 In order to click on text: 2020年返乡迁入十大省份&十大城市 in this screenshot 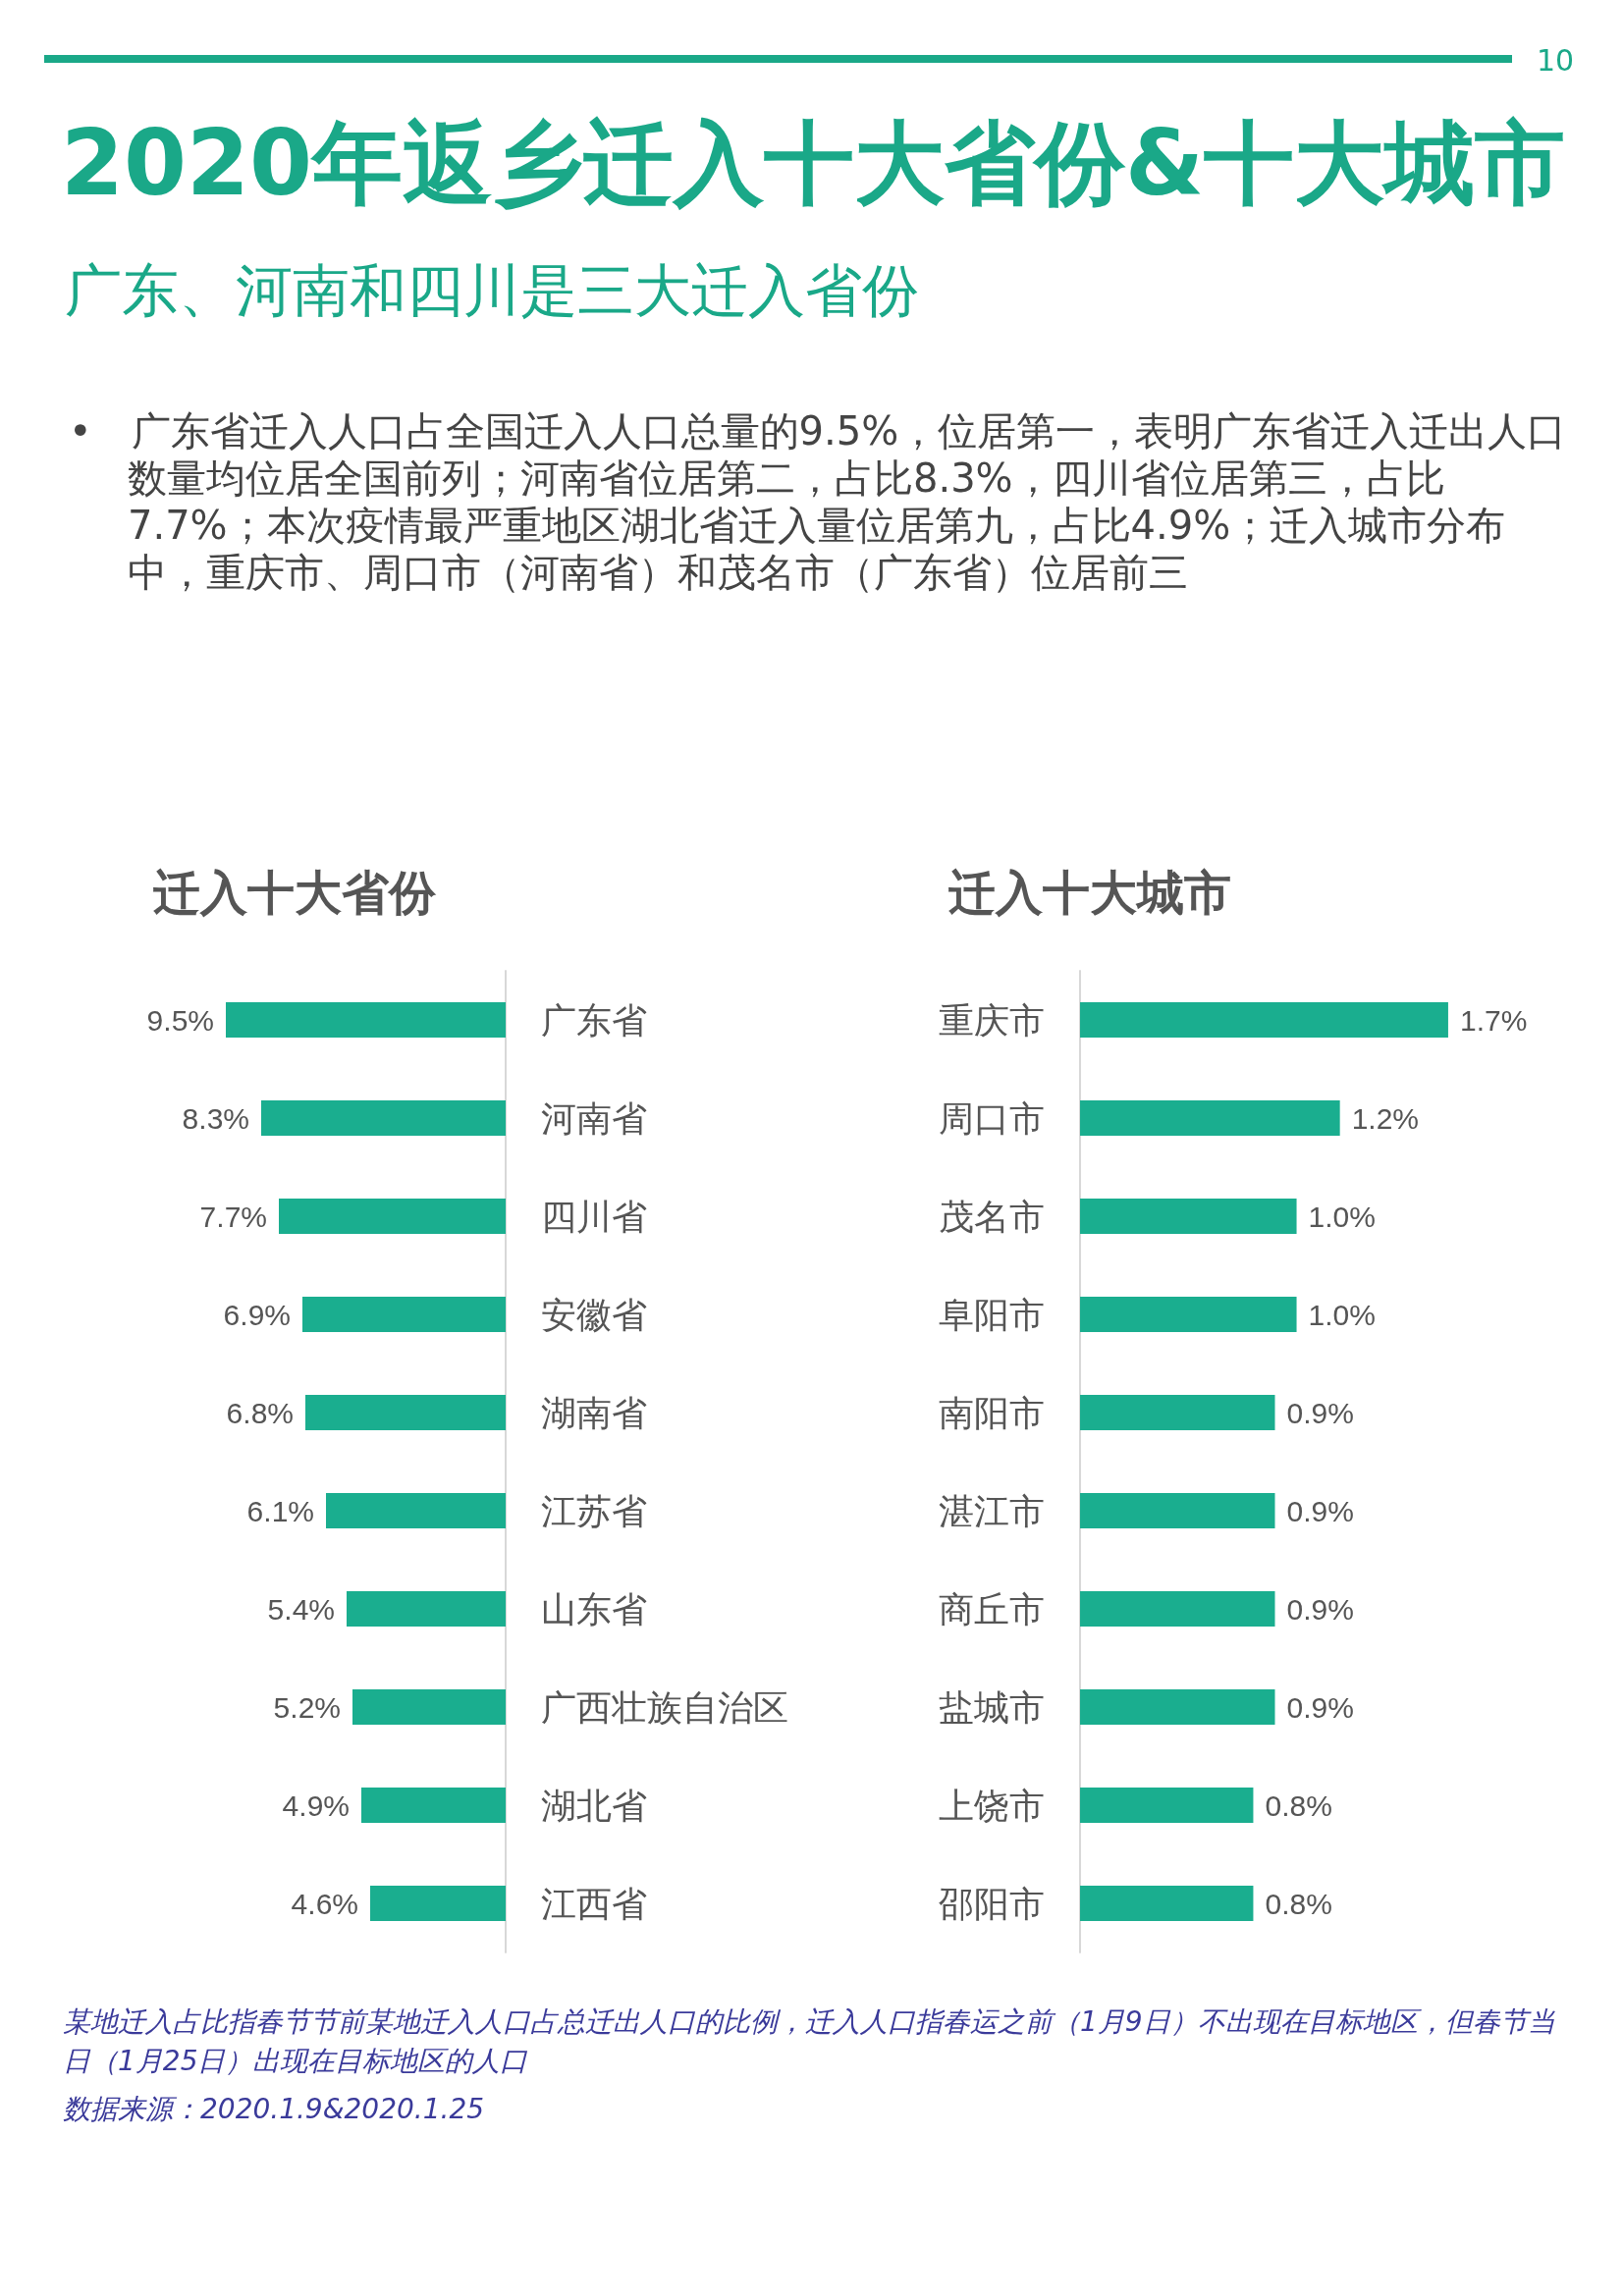, I will do `click(813, 164)`.